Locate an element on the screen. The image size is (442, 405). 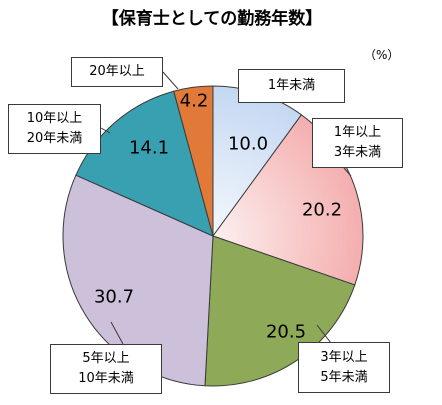
category-label-box: 1年以上 3年未満 is located at coordinates (357, 143).